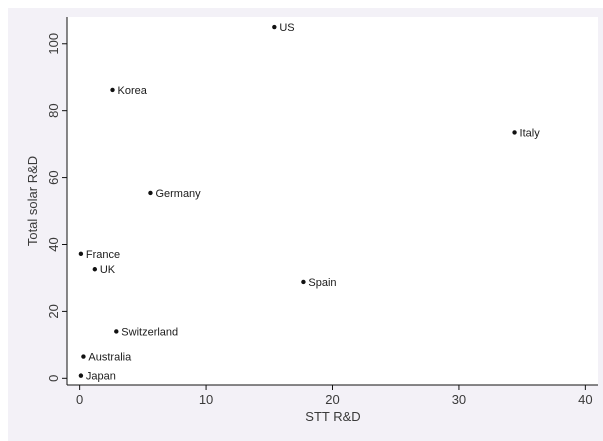  Describe the element at coordinates (103, 255) in the screenshot. I see `point-label: France` at that location.